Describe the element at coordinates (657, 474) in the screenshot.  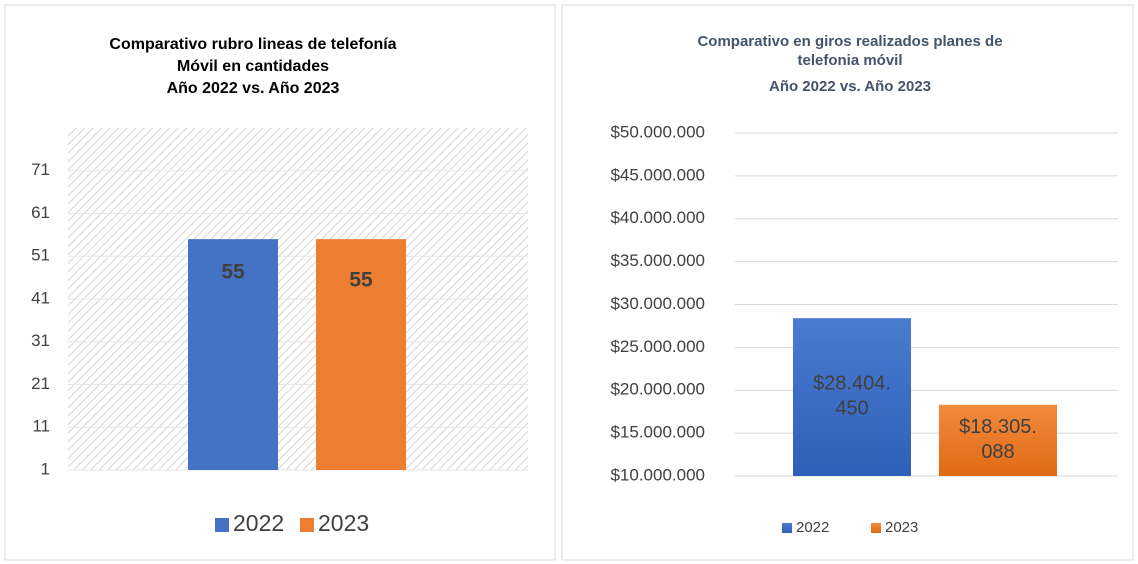
I see `y-tick-label: $10.000.000` at that location.